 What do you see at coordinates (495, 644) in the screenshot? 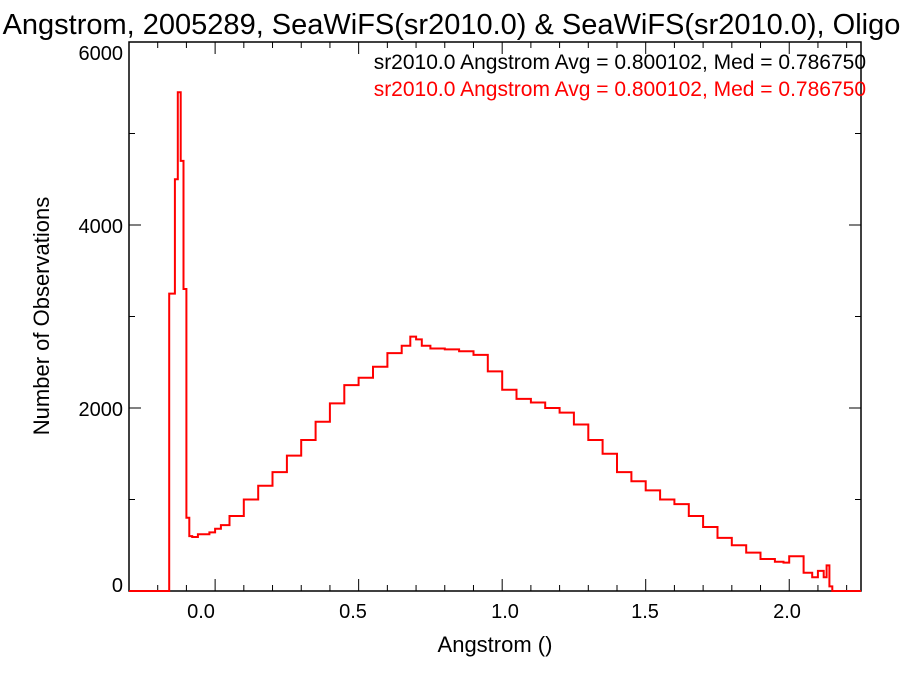
I see `x-axis-label: Angstrom ()` at bounding box center [495, 644].